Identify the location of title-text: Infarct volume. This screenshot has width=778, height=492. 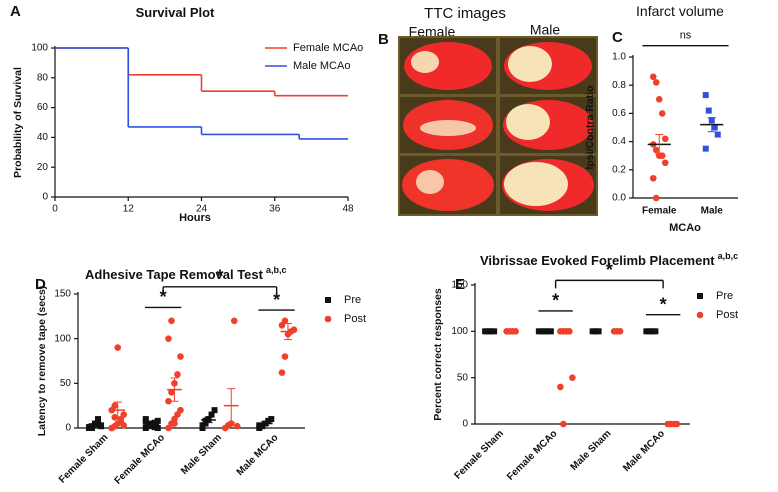
(680, 11).